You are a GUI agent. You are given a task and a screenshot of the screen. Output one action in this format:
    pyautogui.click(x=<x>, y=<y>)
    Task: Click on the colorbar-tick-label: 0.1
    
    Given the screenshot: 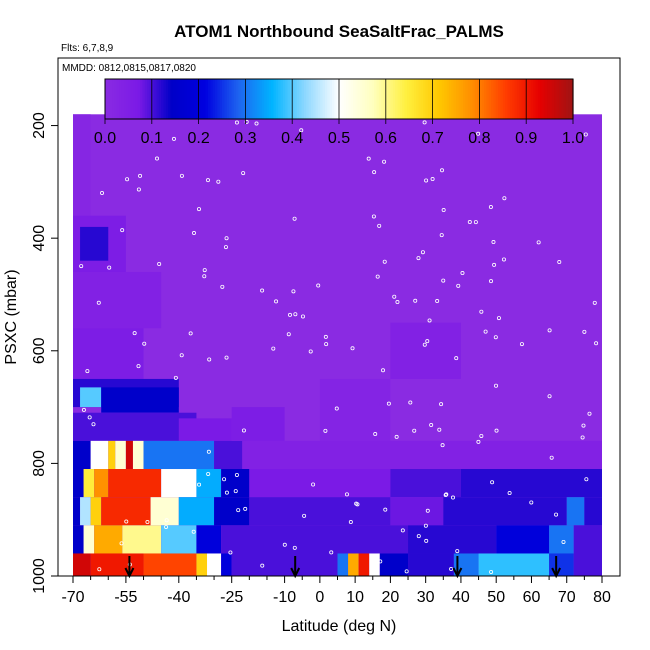 What is the action you would take?
    pyautogui.click(x=152, y=138)
    